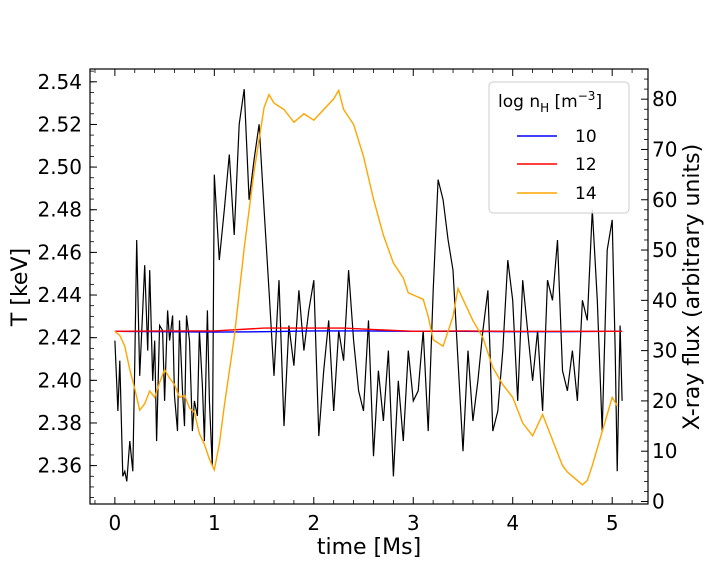  What do you see at coordinates (413, 523) in the screenshot?
I see `x-tick-label: 3` at bounding box center [413, 523].